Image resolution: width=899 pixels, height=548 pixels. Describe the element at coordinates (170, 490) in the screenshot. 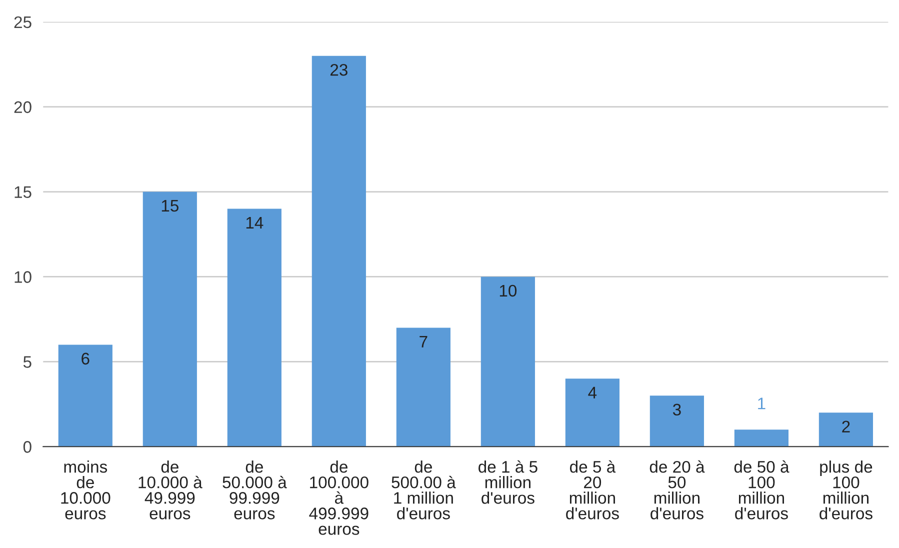

I see `x-tick-label: de 10.000 à 49.999 euros` at that location.